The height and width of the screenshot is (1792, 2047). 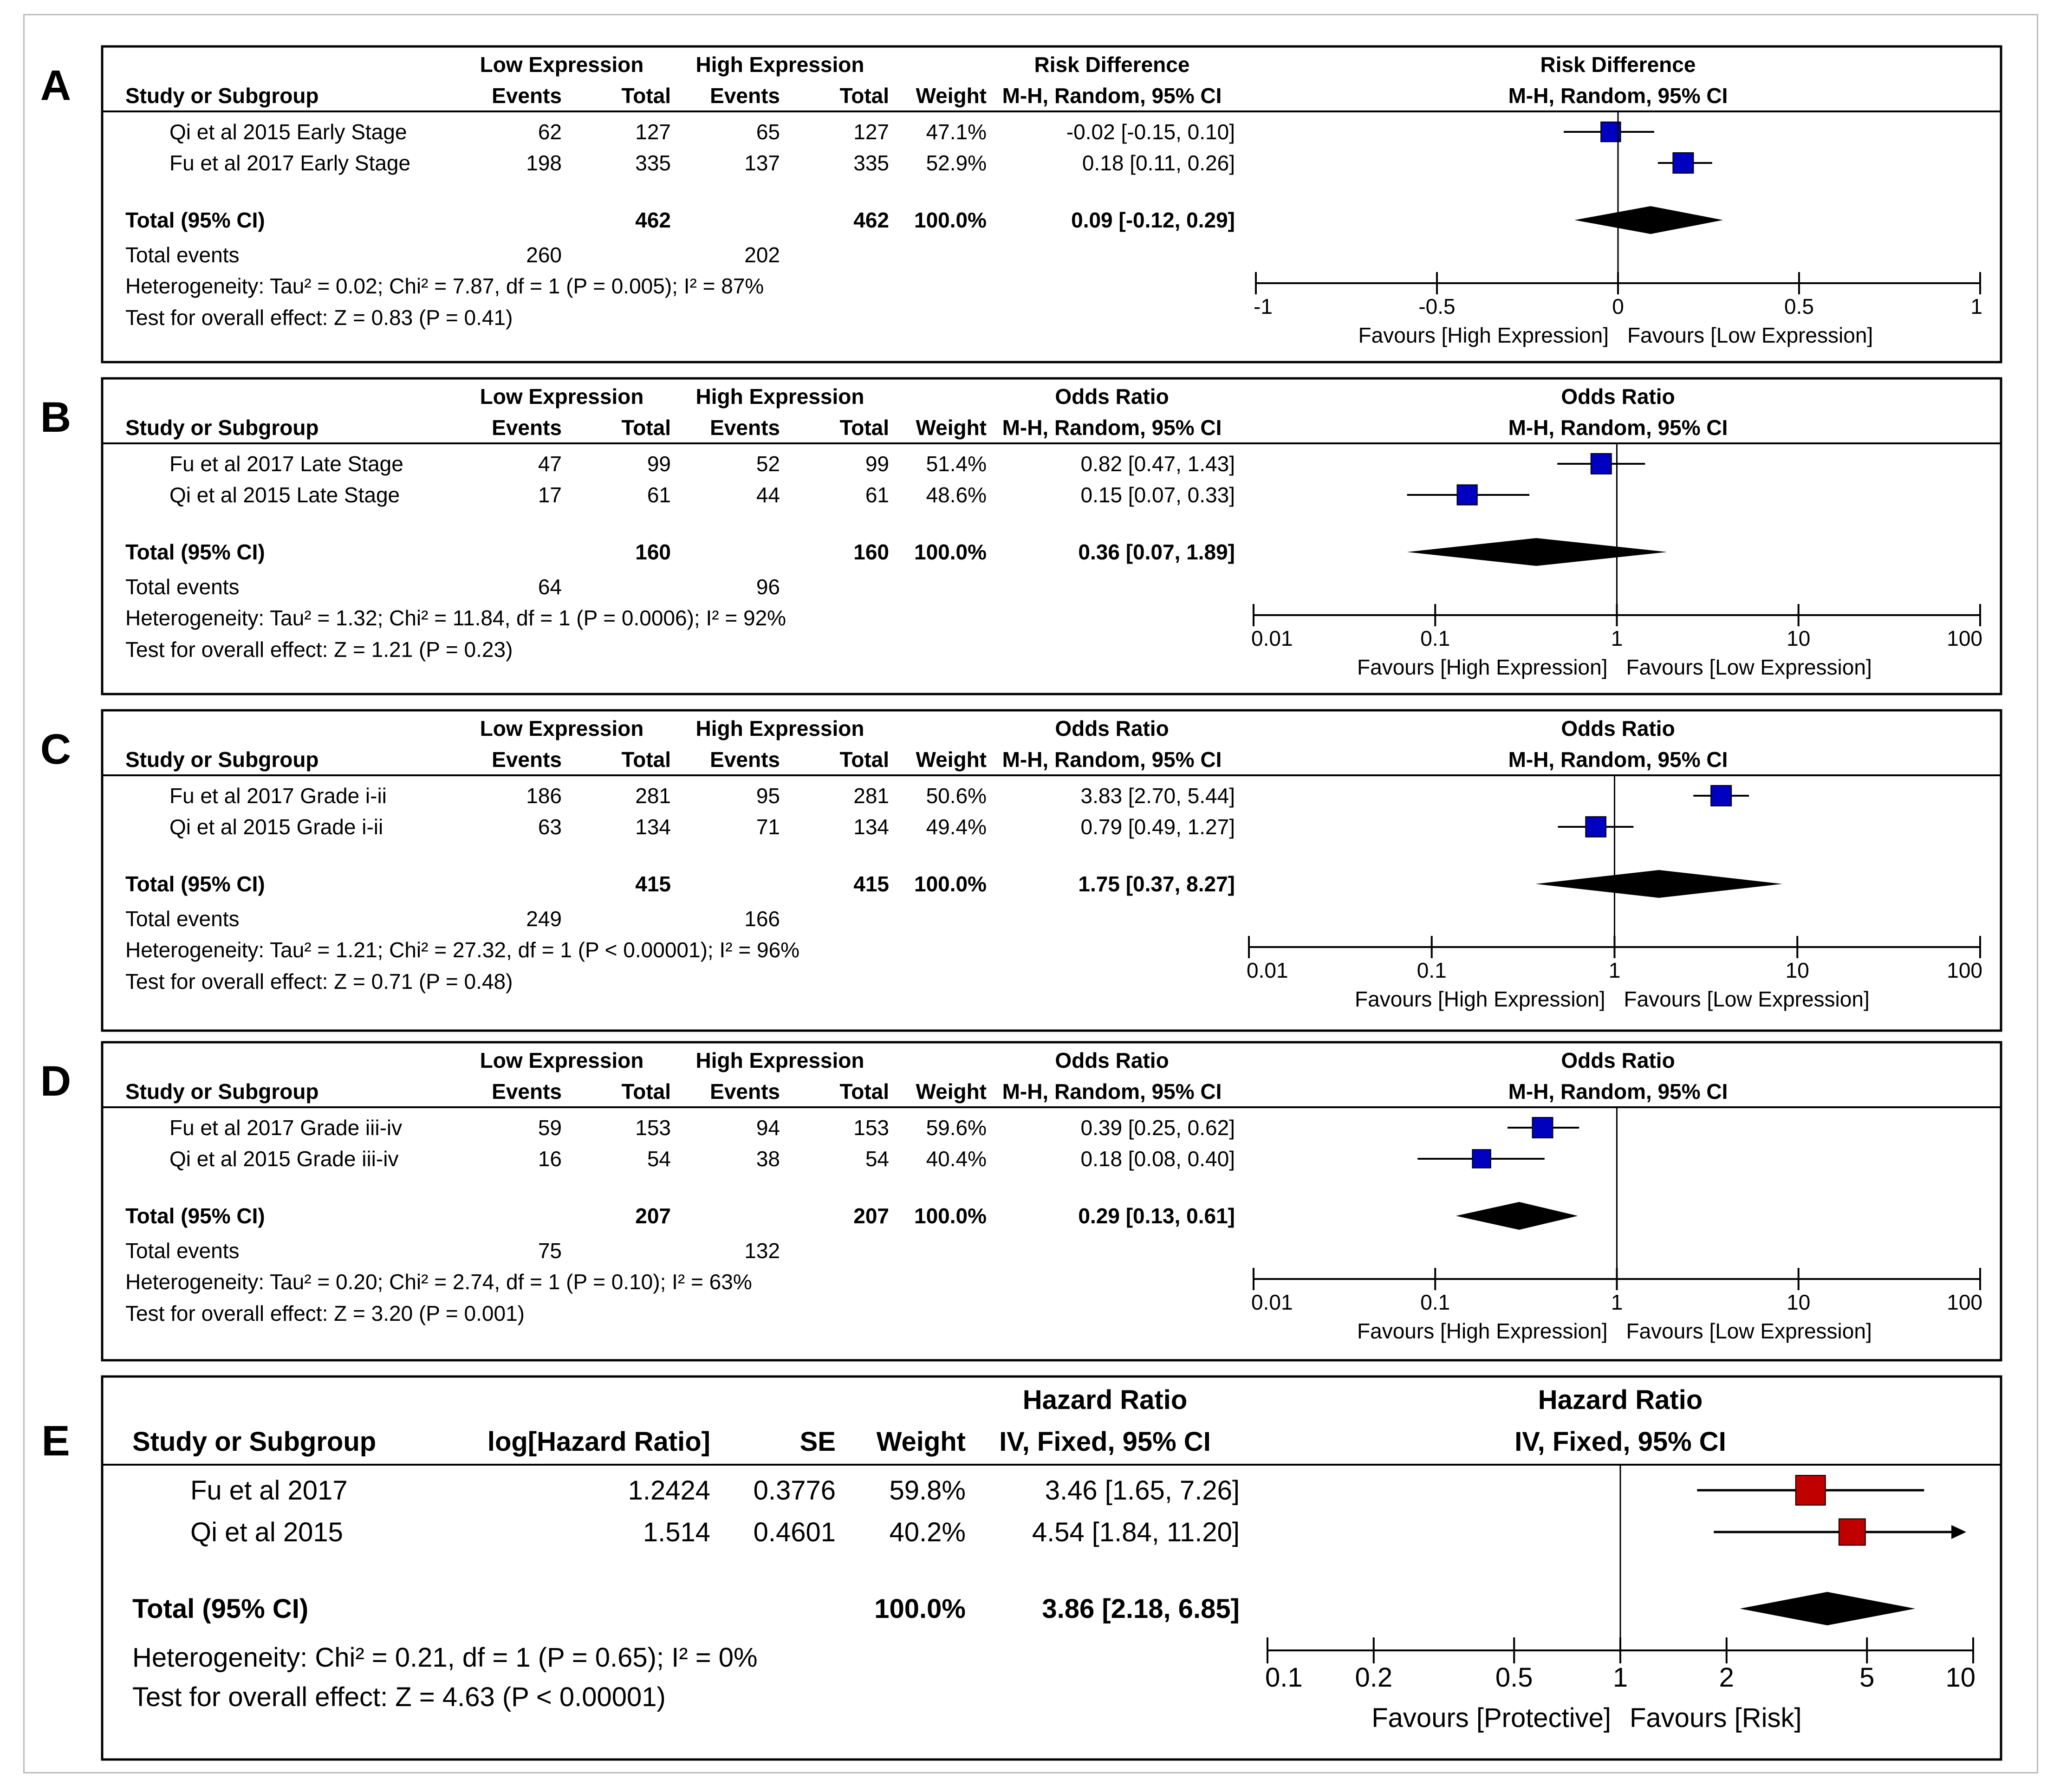 I want to click on total-total1: 415, so click(x=653, y=884).